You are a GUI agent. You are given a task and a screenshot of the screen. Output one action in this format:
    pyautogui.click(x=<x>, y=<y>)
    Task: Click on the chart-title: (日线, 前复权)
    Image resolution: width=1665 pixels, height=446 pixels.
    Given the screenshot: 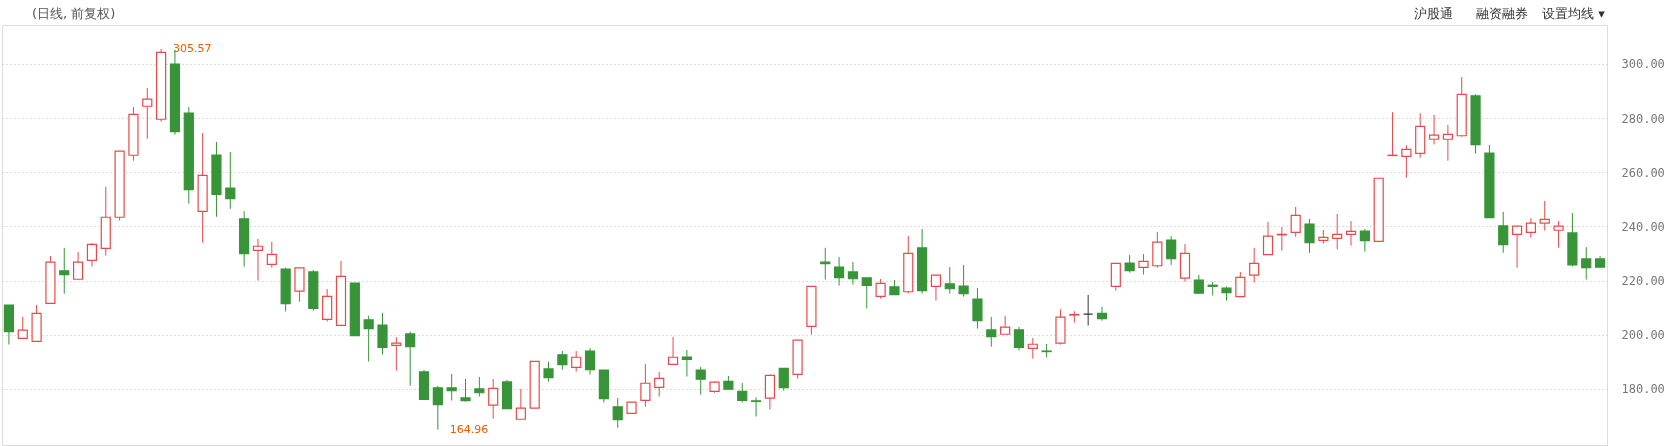 What is the action you would take?
    pyautogui.click(x=74, y=13)
    